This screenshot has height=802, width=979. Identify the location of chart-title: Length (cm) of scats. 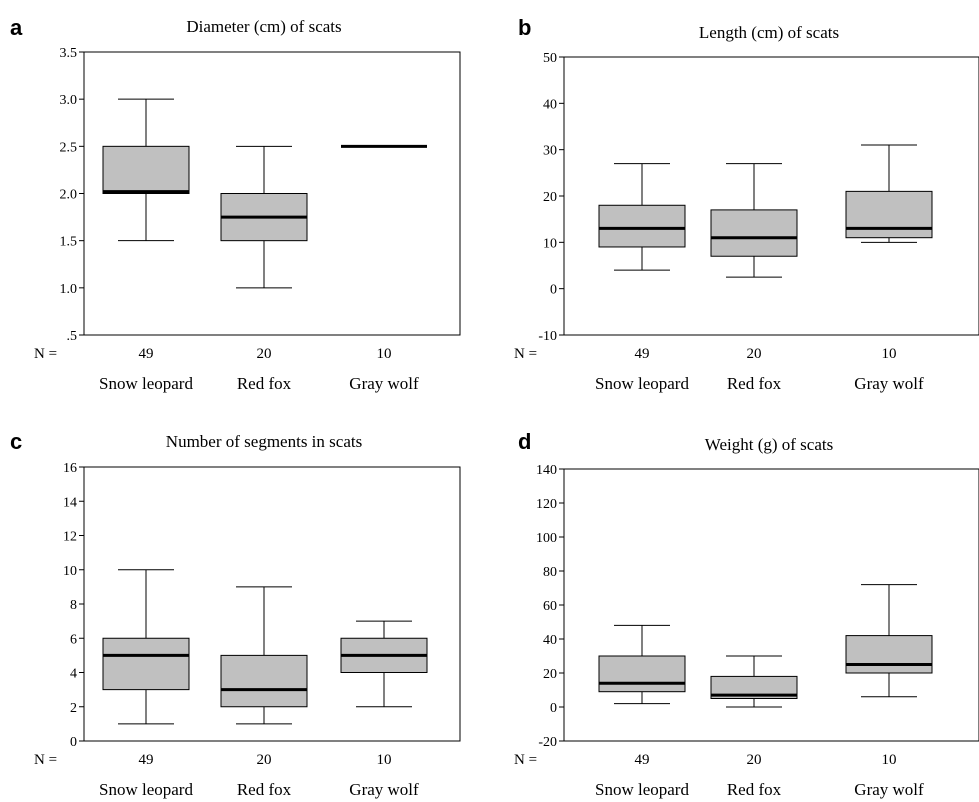
(769, 32).